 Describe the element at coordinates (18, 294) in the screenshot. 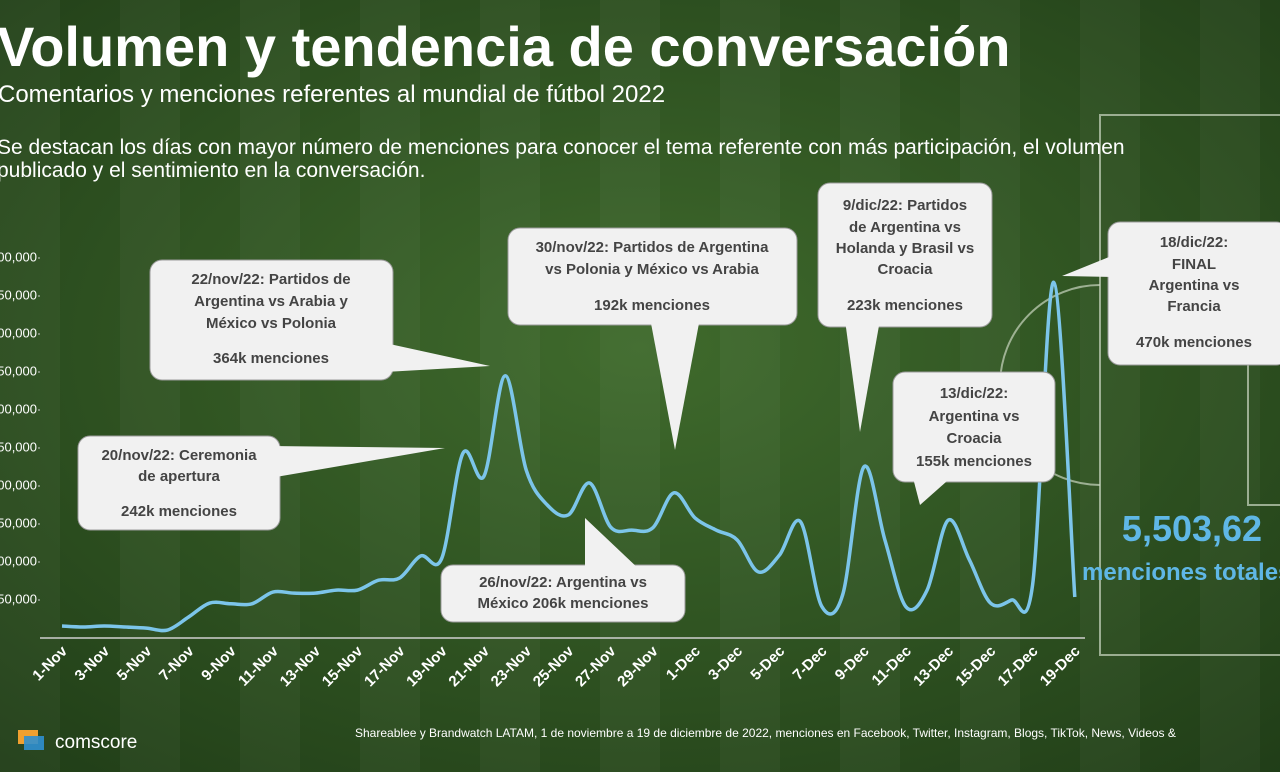

I see `y-tick-label: 450,000` at that location.